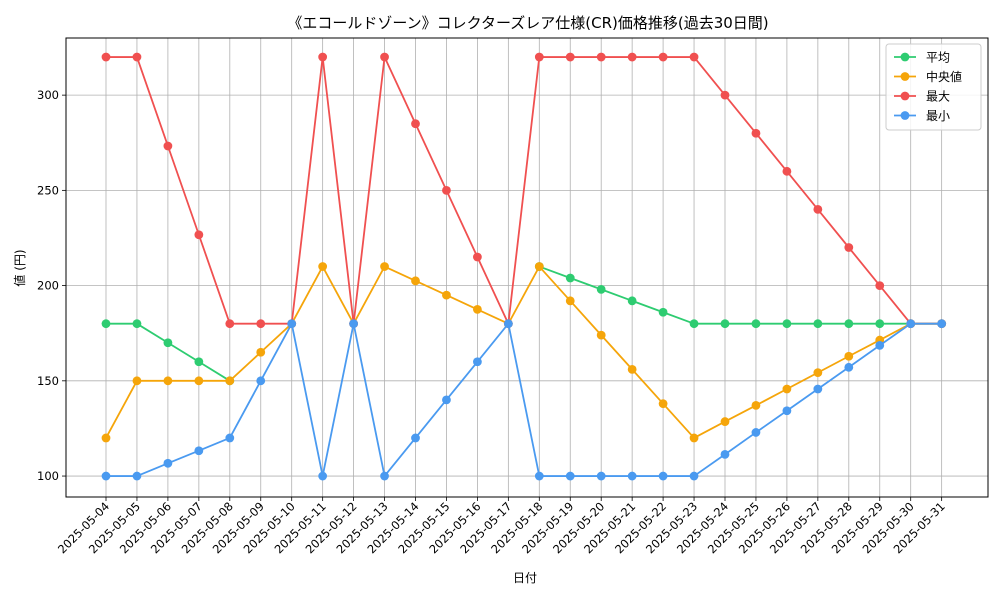 Image resolution: width=1000 pixels, height=604 pixels. I want to click on legend-box, so click(933, 87).